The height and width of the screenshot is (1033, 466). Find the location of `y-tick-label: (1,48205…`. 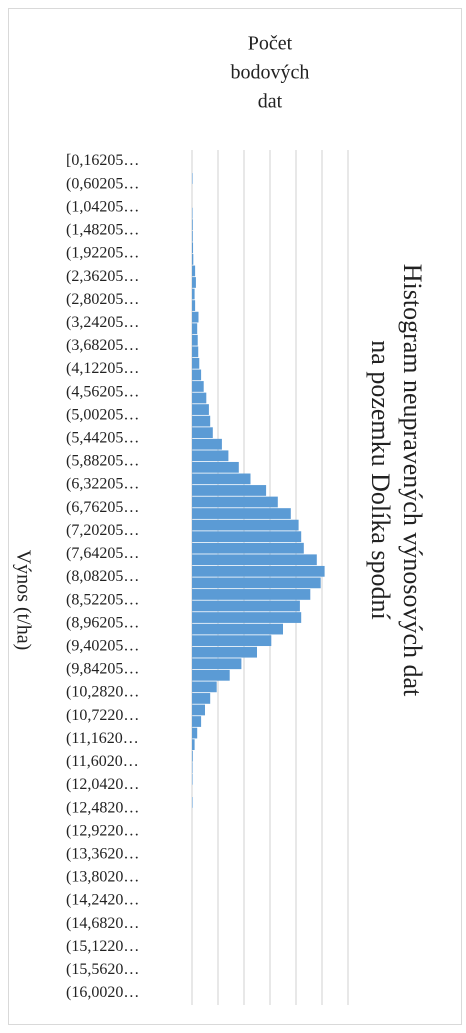

y-tick-label: (1,48205… is located at coordinates (102, 230).